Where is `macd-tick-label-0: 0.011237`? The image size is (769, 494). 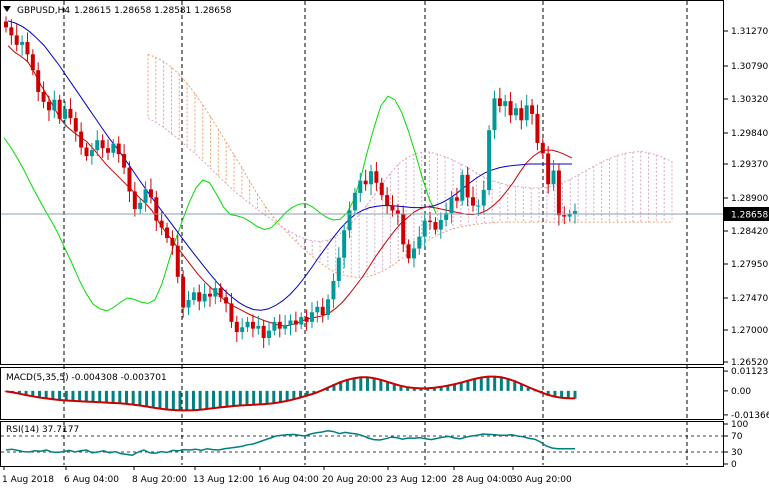 macd-tick-label-0: 0.011237 is located at coordinates (750, 372).